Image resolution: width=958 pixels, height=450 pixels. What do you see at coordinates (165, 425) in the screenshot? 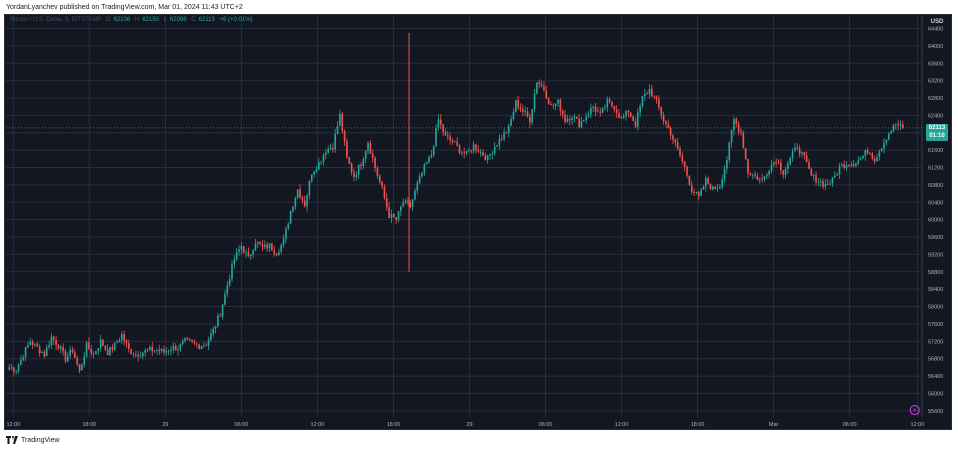
I see `x-tick-label: 29` at bounding box center [165, 425].